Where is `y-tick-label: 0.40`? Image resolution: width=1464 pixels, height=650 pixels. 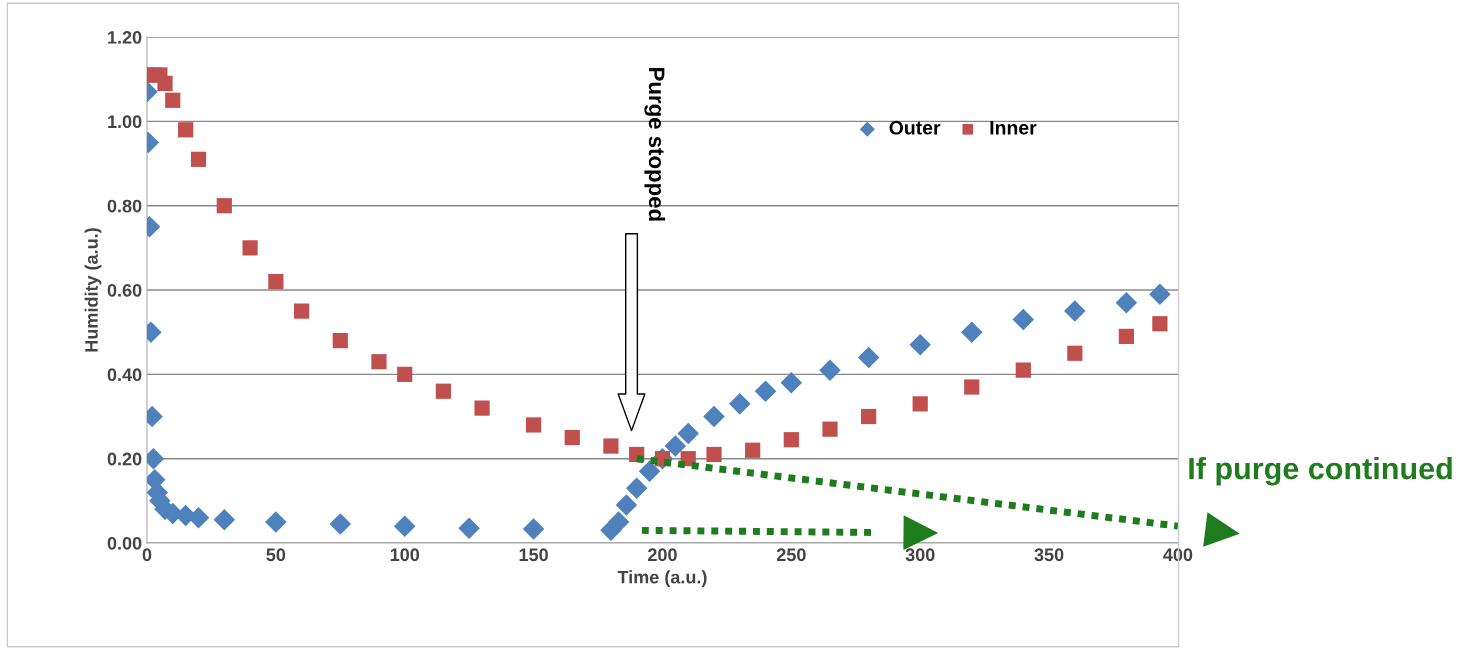
y-tick-label: 0.40 is located at coordinates (124, 375).